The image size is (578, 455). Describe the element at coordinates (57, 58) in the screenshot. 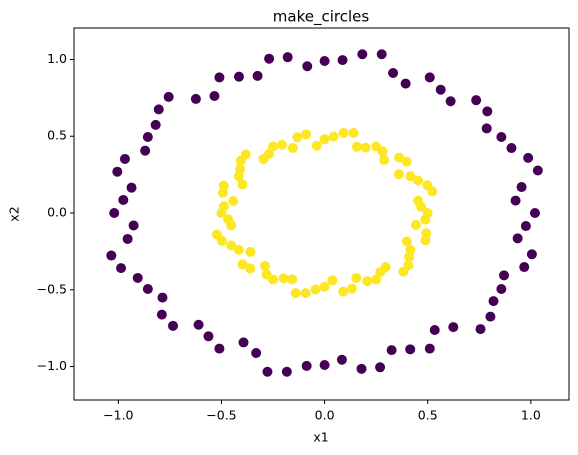

I see `y-tick-label: 1.0` at that location.